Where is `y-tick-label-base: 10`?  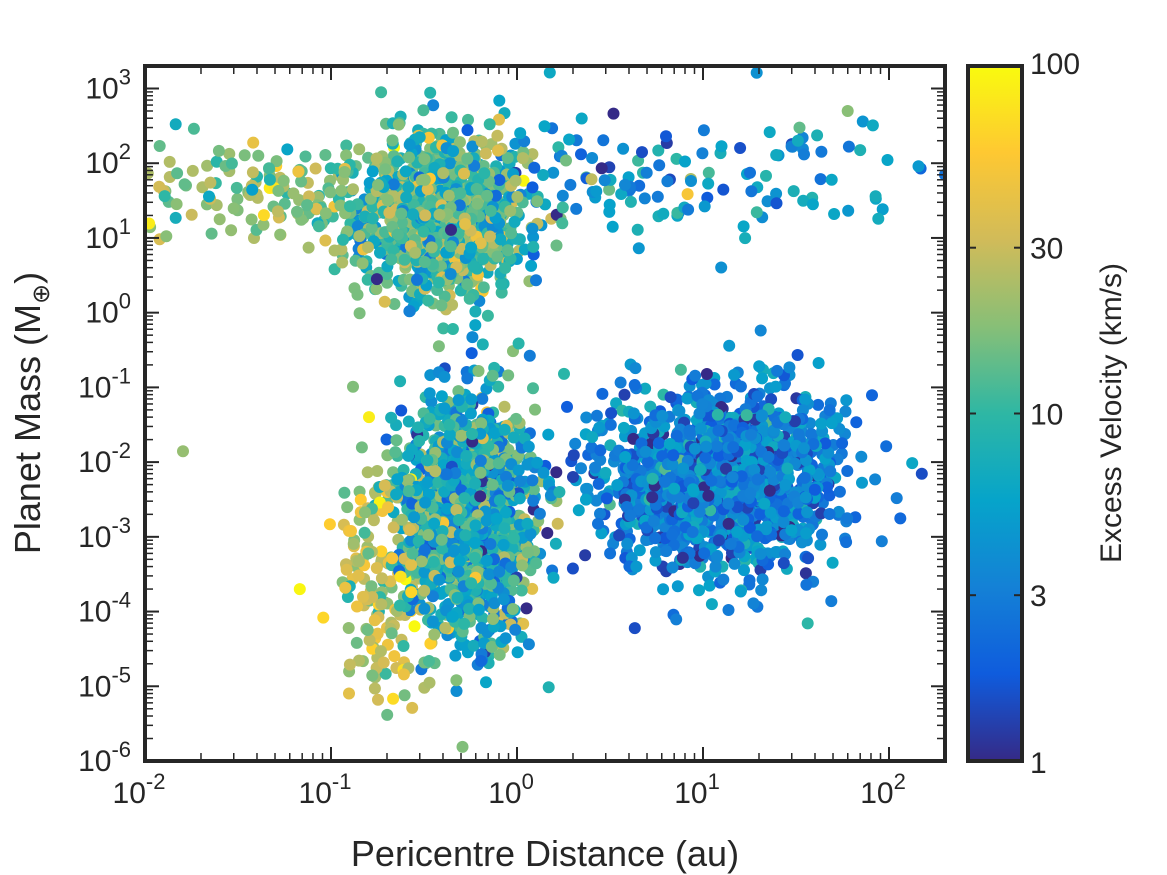
y-tick-label-base: 10 is located at coordinates (94, 387).